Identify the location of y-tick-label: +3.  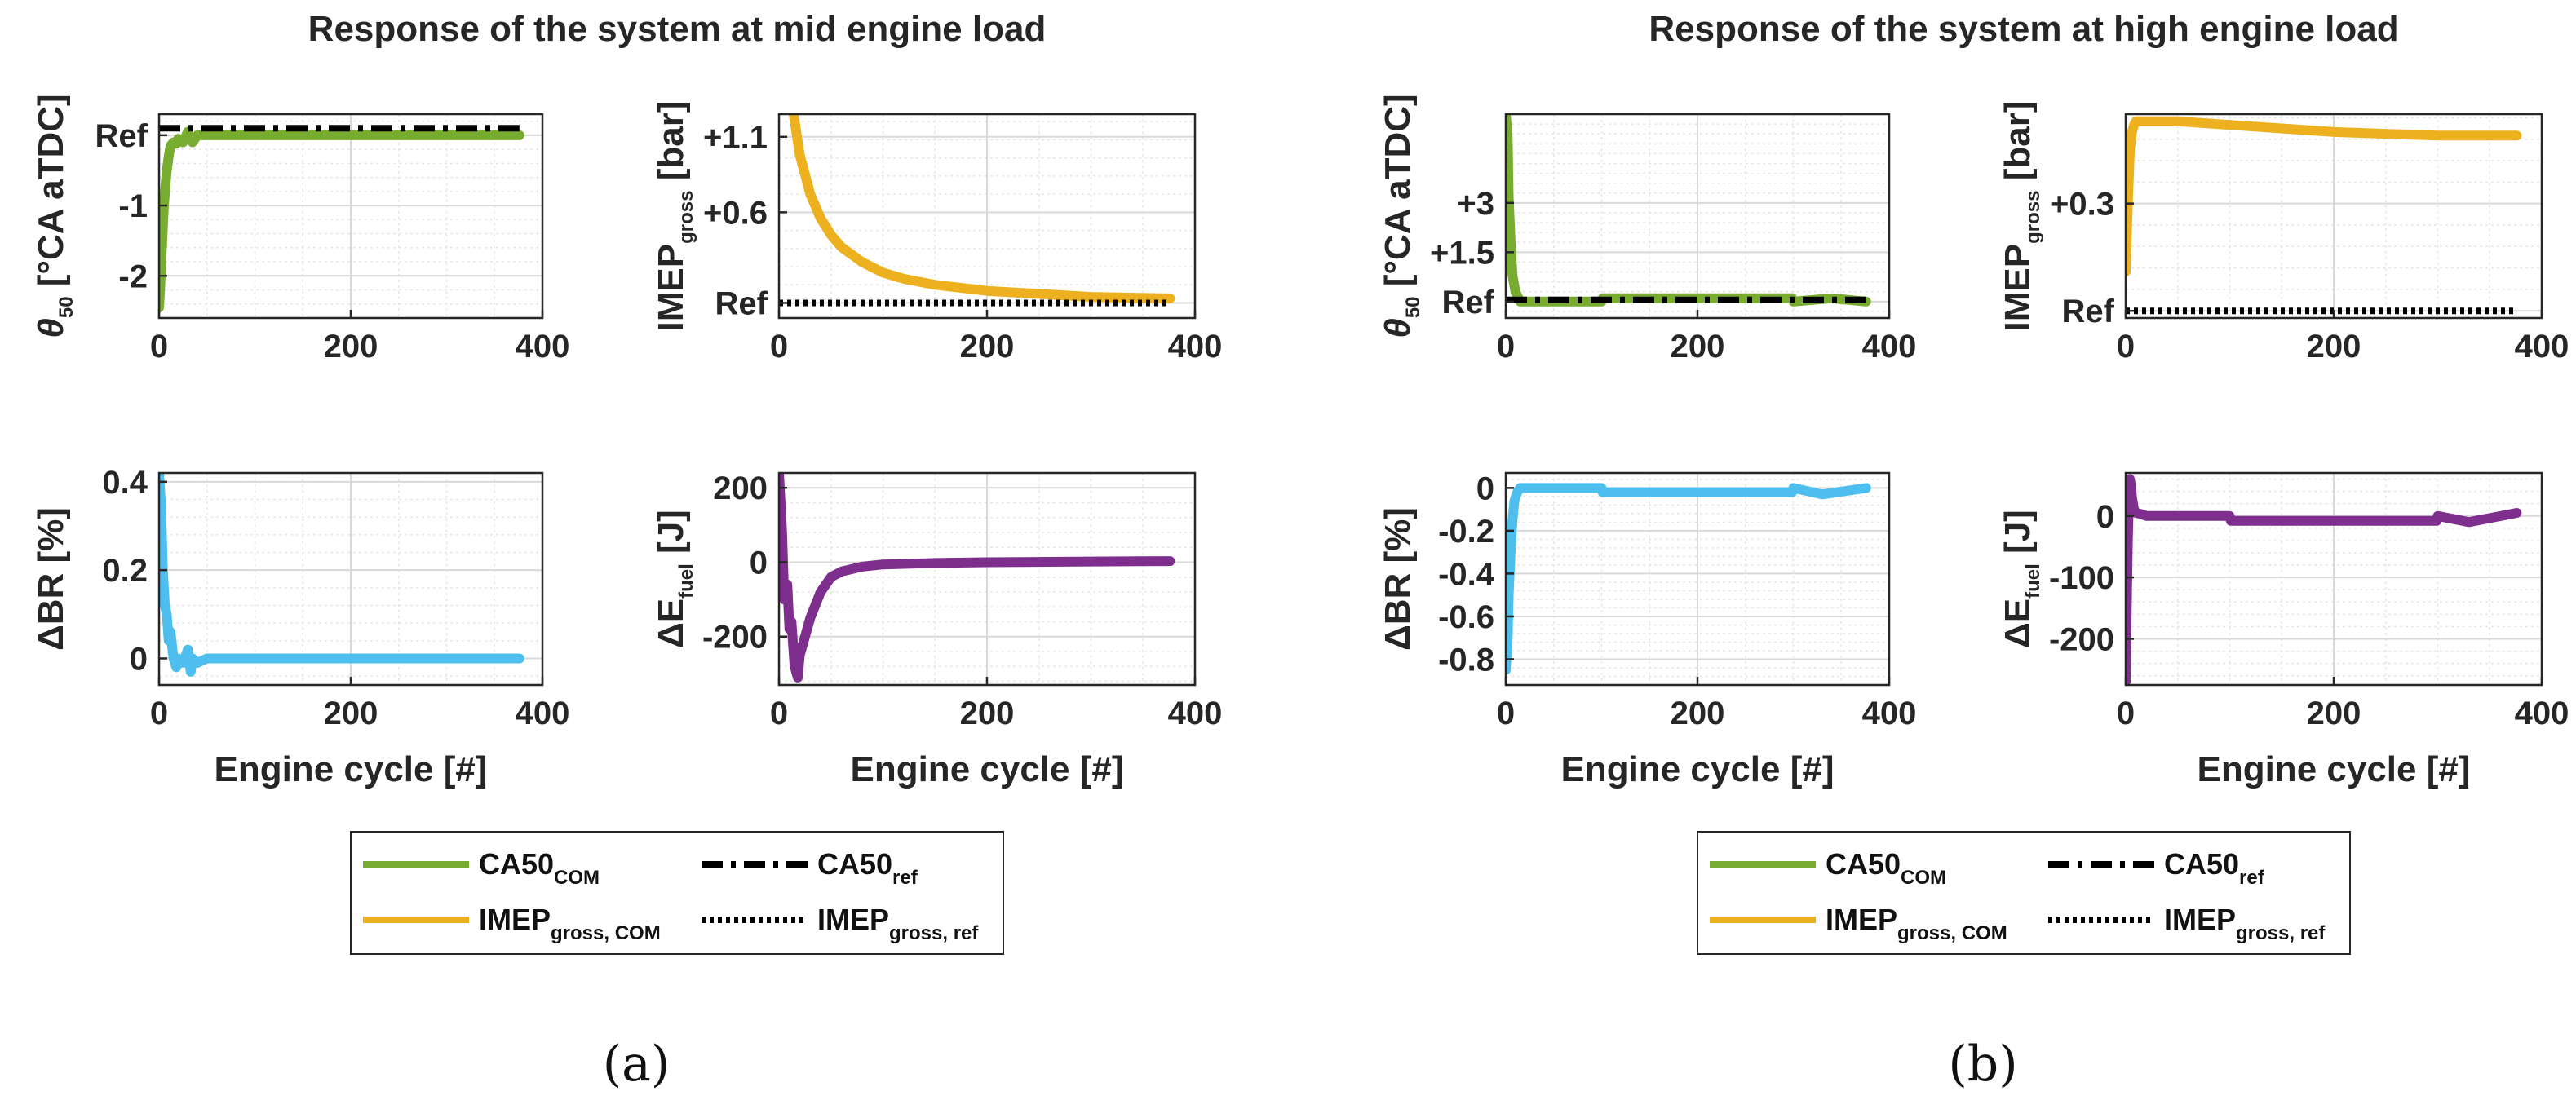
(1475, 204).